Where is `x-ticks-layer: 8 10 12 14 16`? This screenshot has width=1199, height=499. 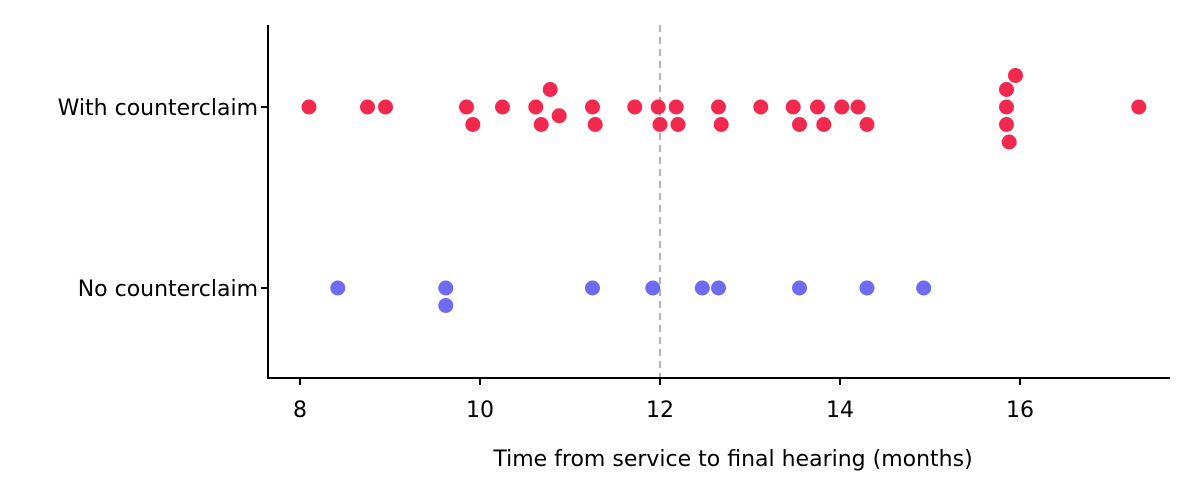
x-ticks-layer: 8 10 12 14 16 is located at coordinates (663, 400).